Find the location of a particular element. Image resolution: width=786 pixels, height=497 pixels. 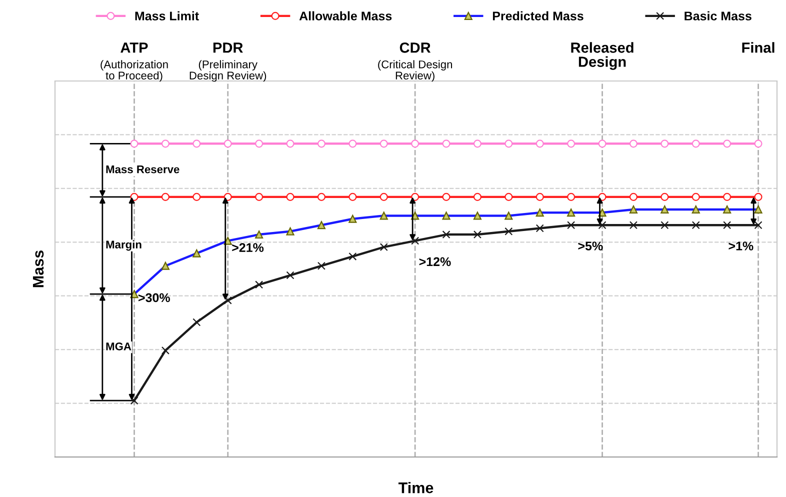

ref-line-label: (Authorization to Proceed) is located at coordinates (134, 71).